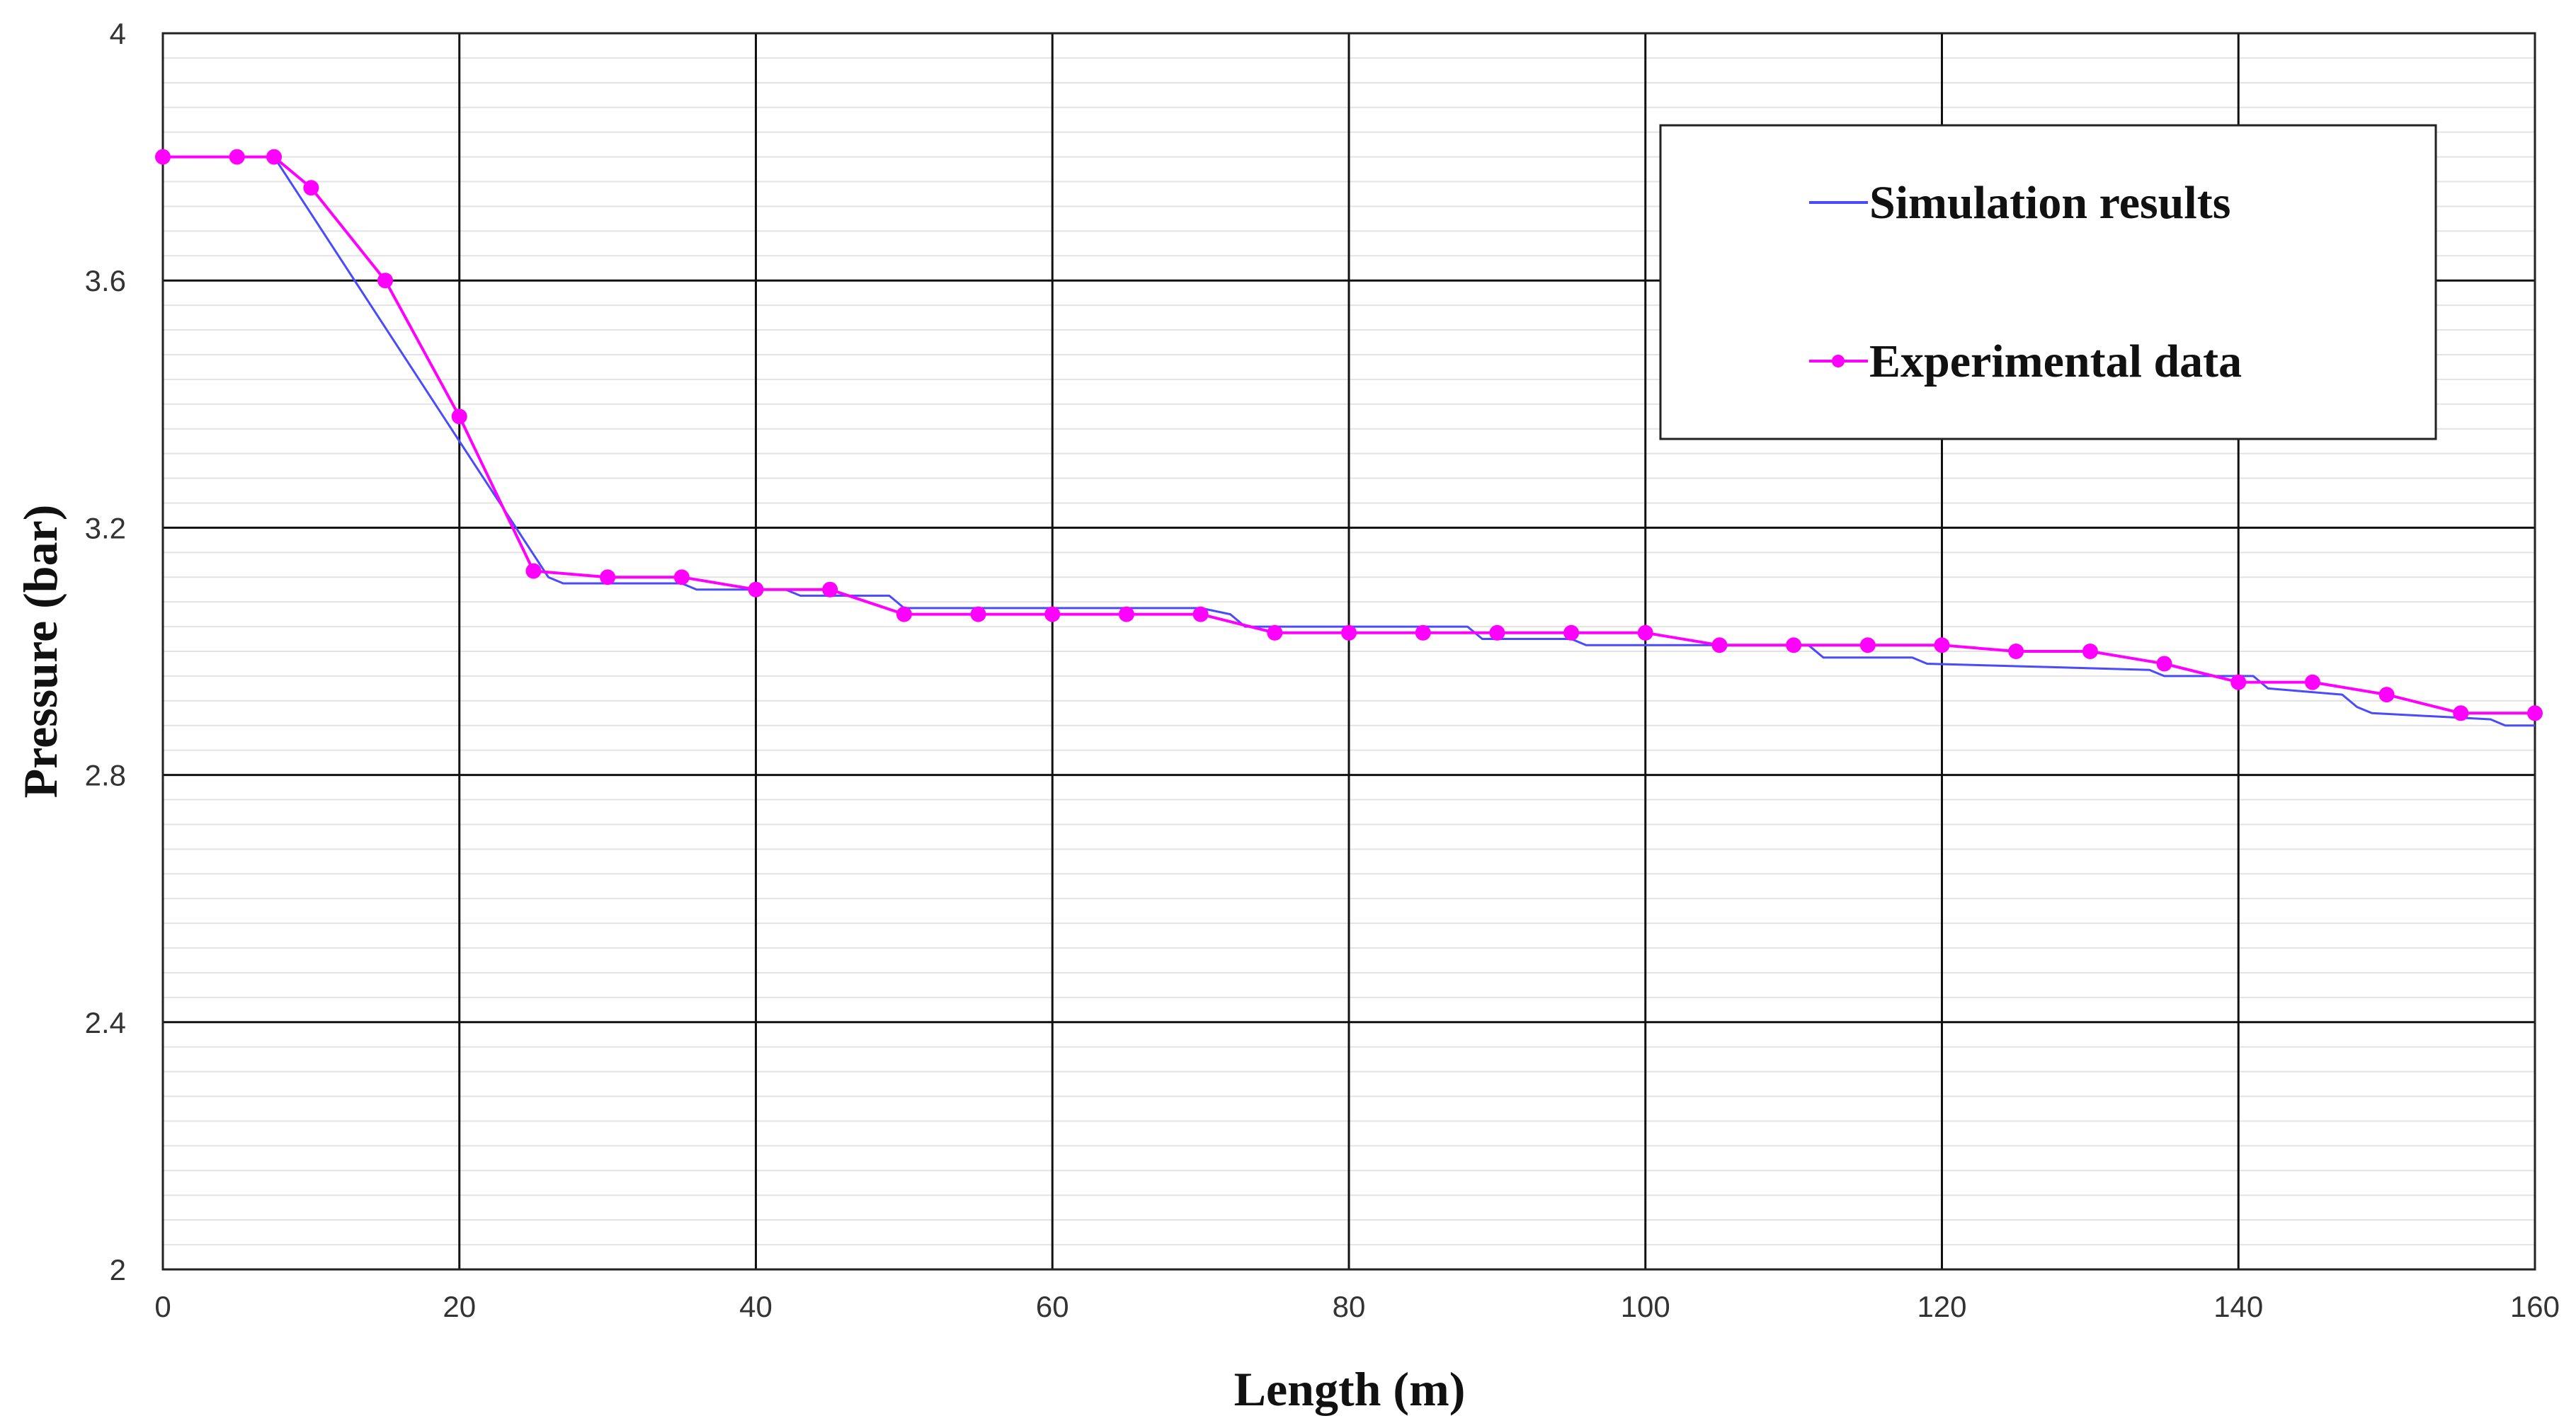  I want to click on x-axis-tick-labels: 0 20 40 60 80 100 120 140 160, so click(1357, 1306).